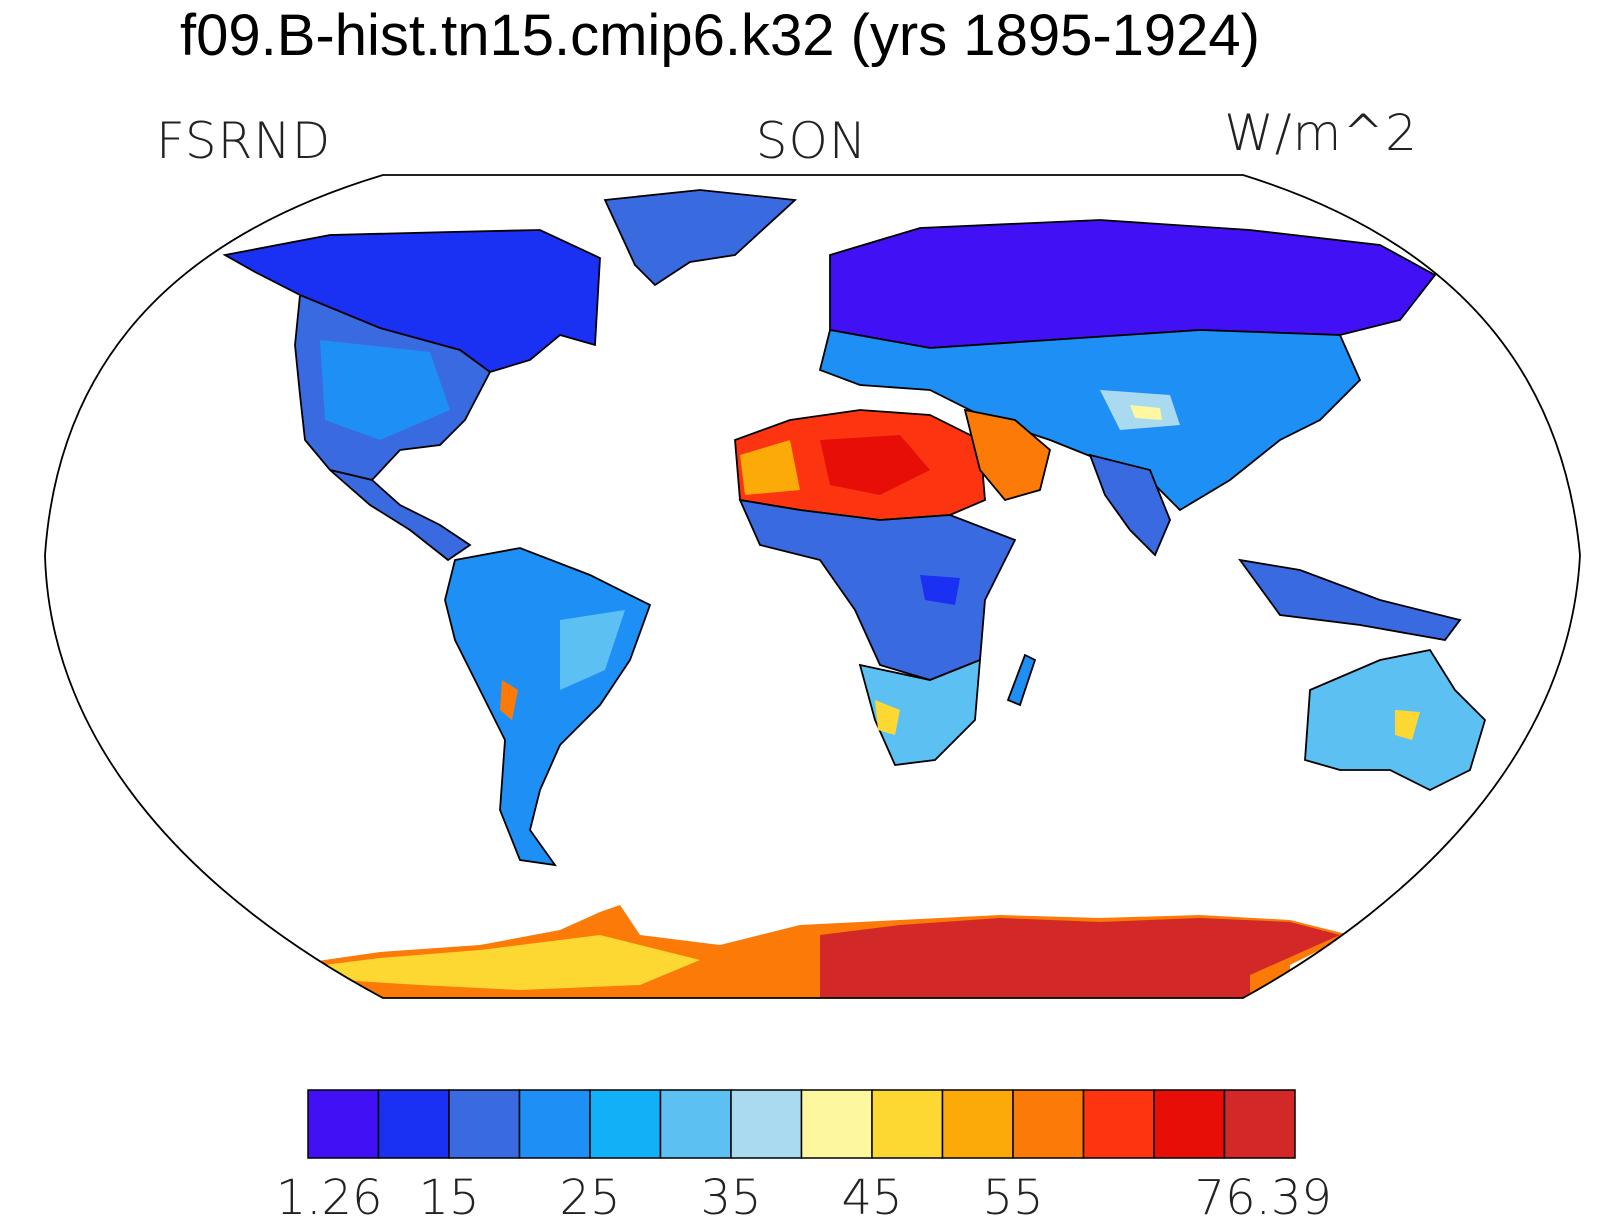  Describe the element at coordinates (509, 700) in the screenshot. I see `atacama-region` at that location.